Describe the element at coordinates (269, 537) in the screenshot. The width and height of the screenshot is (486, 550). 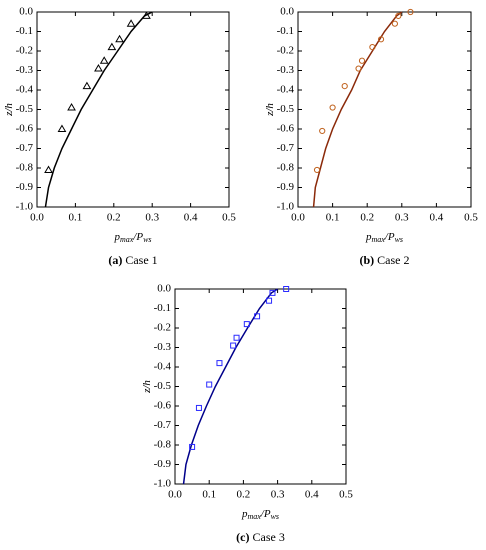
I see `caption-text: Case 3` at that location.